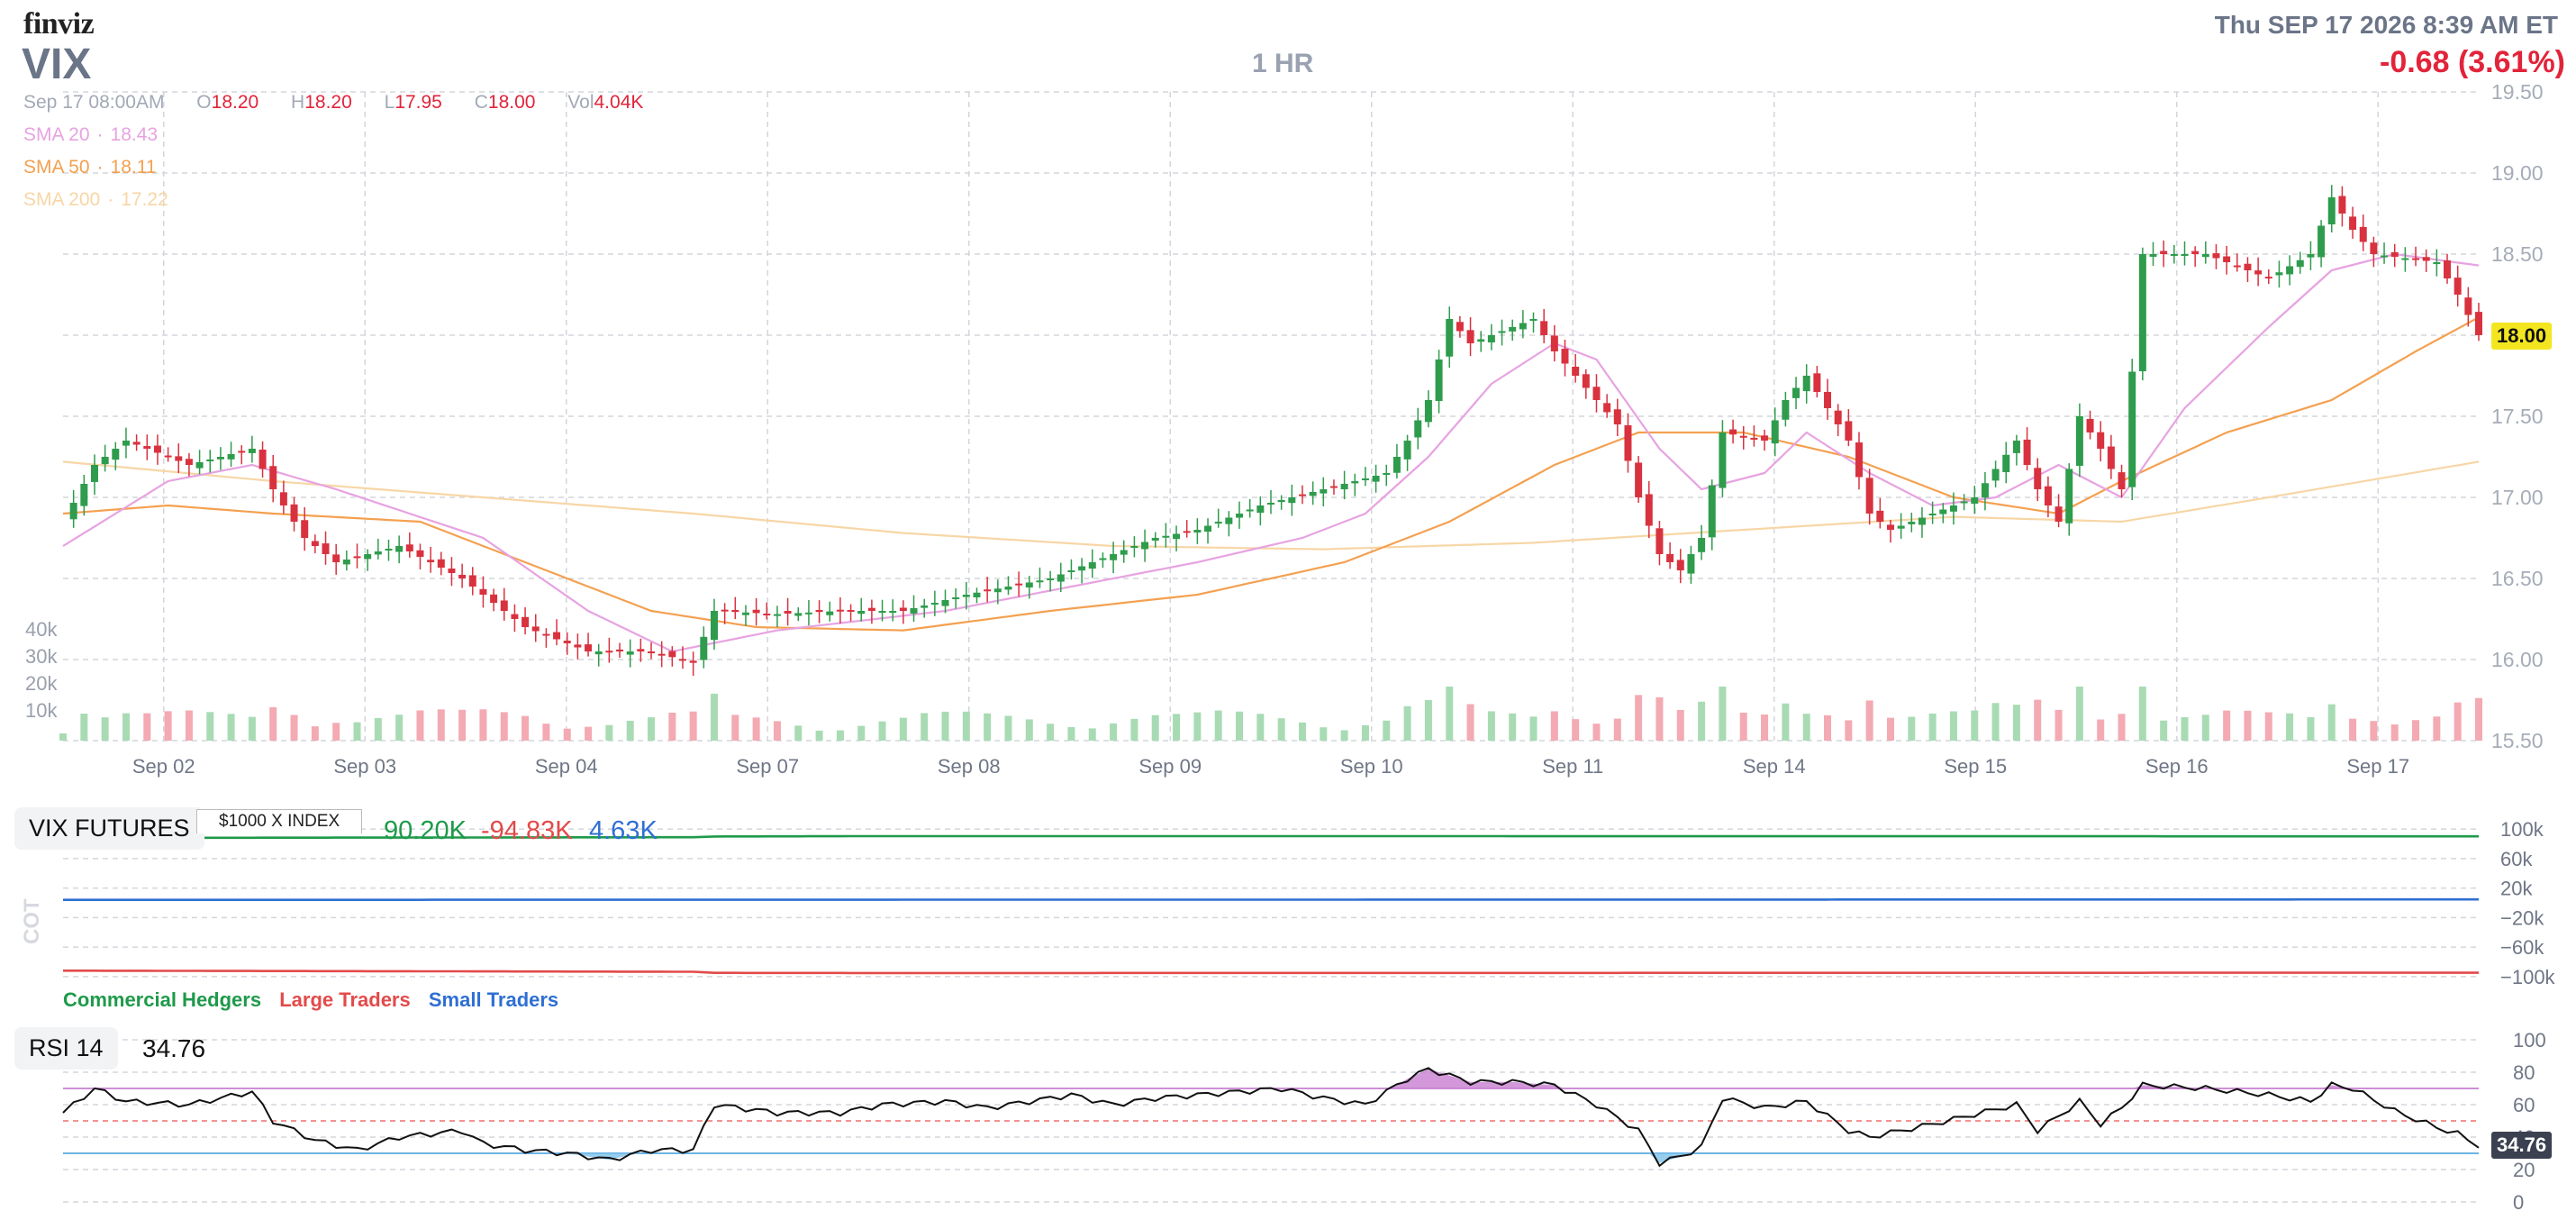 This screenshot has height=1229, width=2576. What do you see at coordinates (95, 199) in the screenshot?
I see `sma200-legend: SMA 200 · 17.22` at bounding box center [95, 199].